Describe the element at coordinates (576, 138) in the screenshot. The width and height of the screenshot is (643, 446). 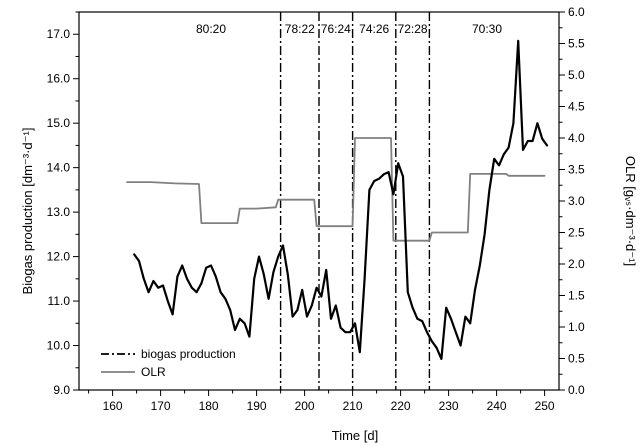
I see `y-right-tick-label: 4.0` at that location.